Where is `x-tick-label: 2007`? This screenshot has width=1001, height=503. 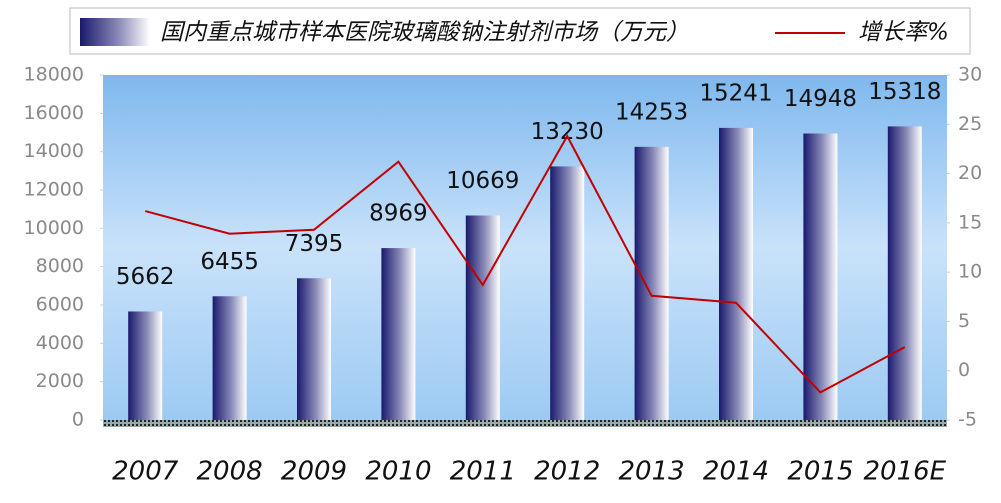 x-tick-label: 2007 is located at coordinates (145, 472).